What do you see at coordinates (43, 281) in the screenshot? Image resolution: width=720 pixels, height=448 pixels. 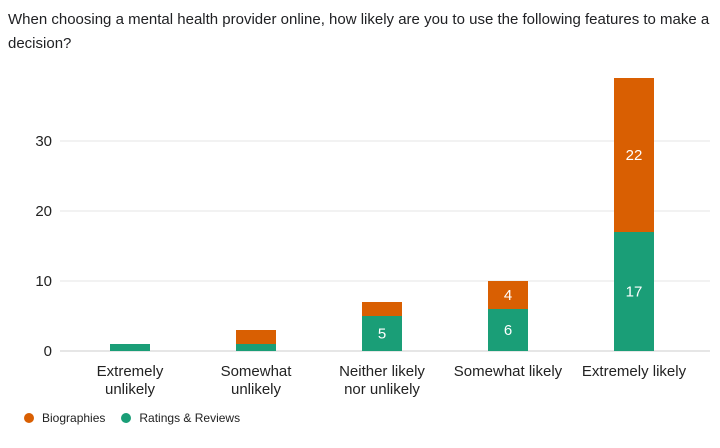 I see `y-tick-label: 10` at bounding box center [43, 281].